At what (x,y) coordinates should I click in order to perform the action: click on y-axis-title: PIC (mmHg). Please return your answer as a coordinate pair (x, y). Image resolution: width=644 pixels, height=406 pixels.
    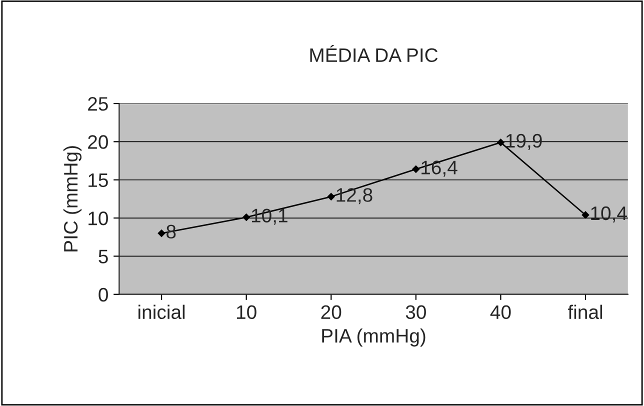
    Looking at the image, I should click on (72, 199).